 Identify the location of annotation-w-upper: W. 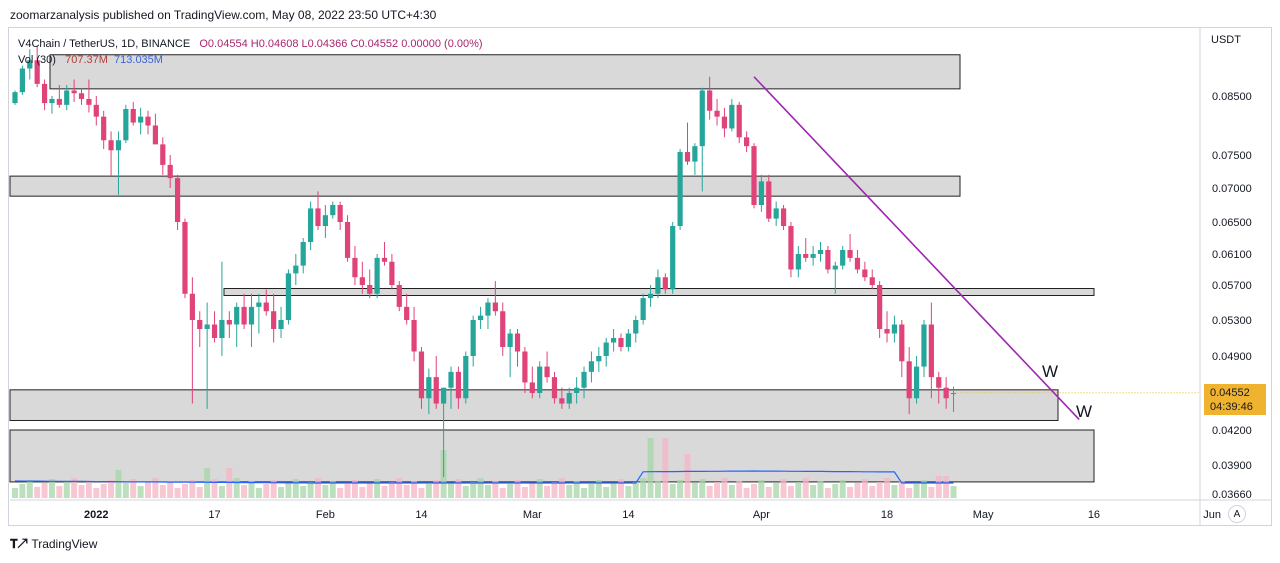
(1050, 371).